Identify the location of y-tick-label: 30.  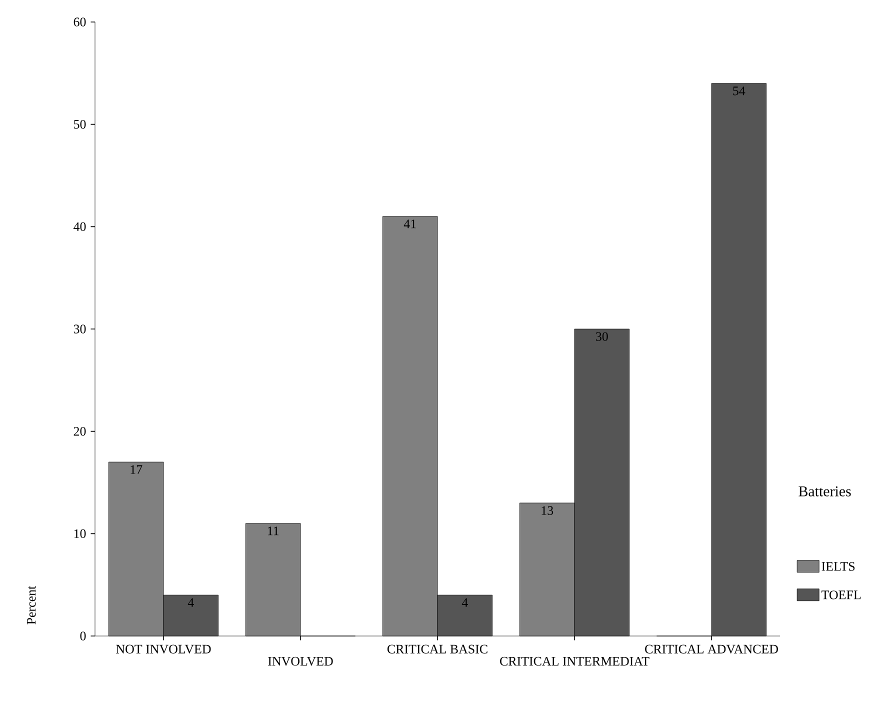
(80, 329).